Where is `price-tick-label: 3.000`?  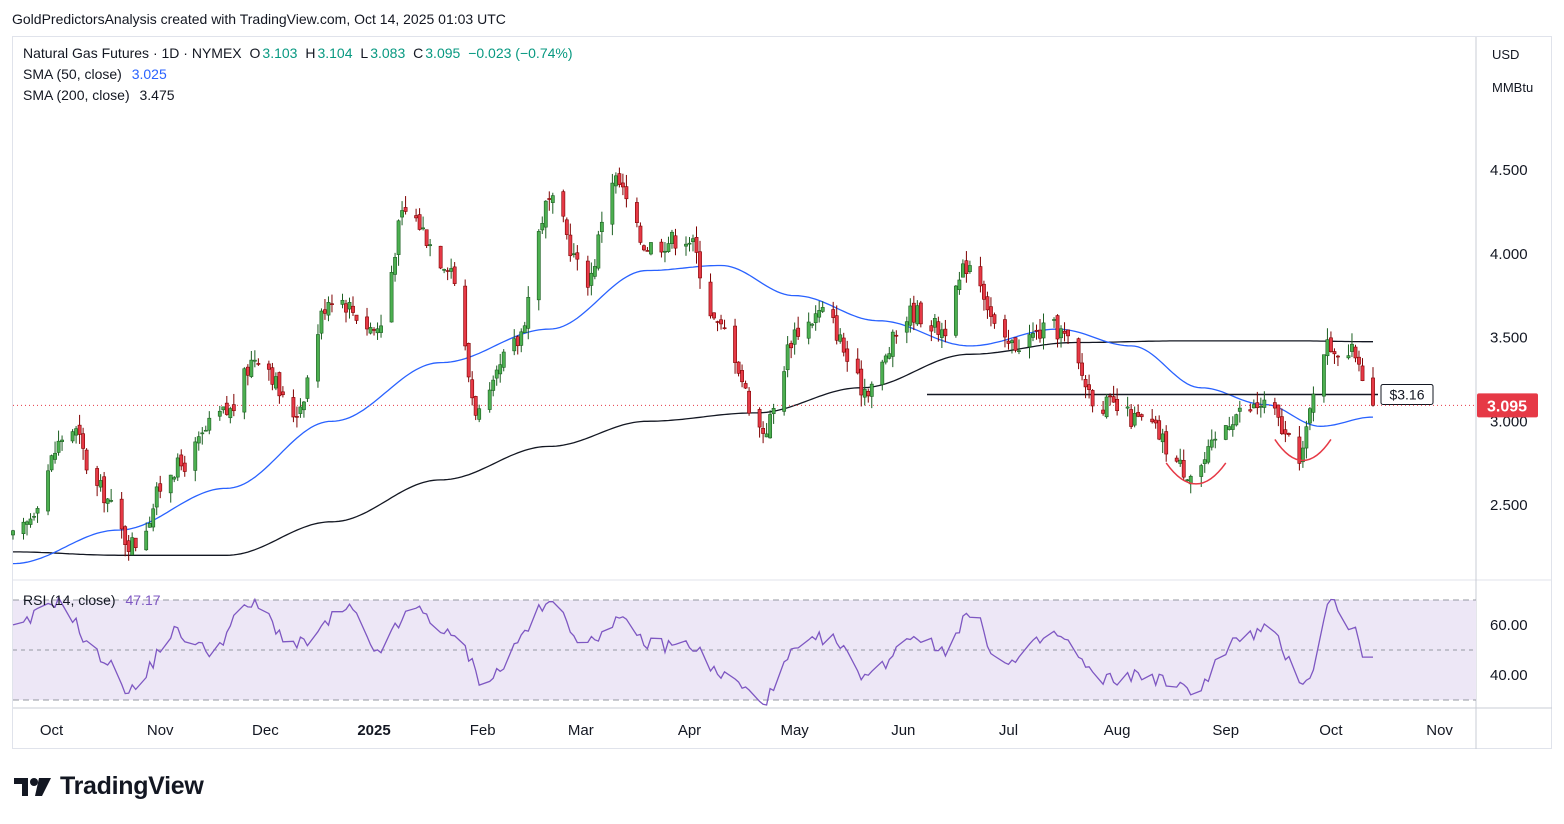
price-tick-label: 3.000 is located at coordinates (1509, 421).